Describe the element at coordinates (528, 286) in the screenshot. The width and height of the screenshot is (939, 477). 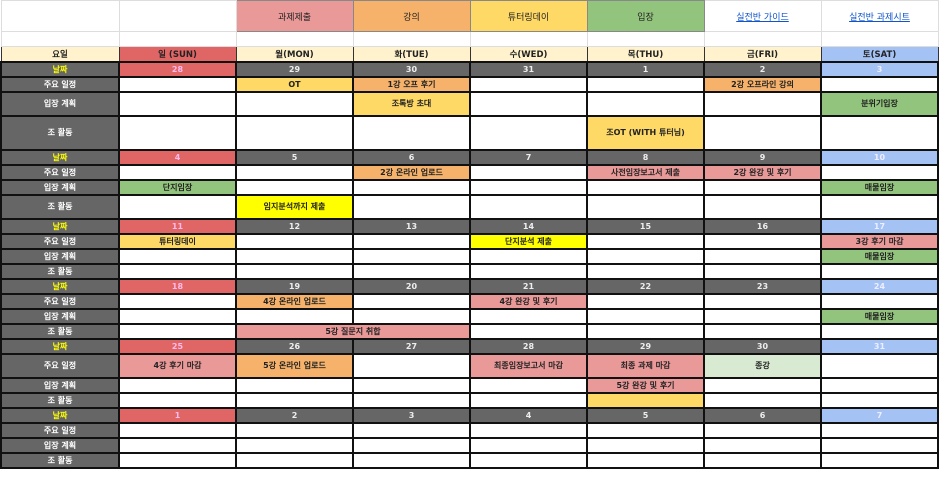
I see `date-cell: 21` at that location.